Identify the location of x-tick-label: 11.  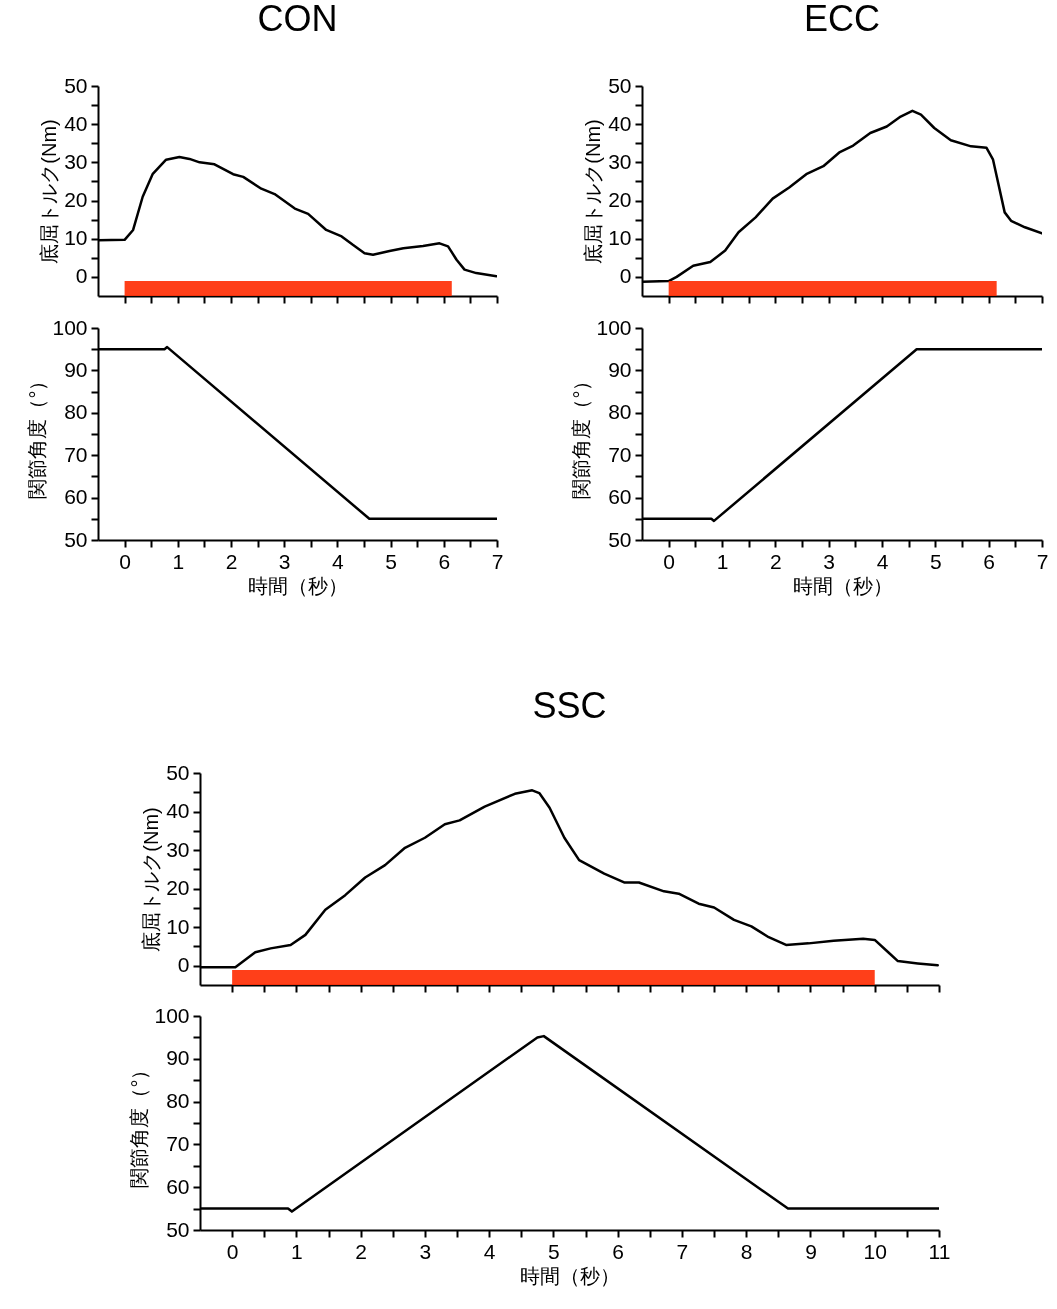
(939, 1251).